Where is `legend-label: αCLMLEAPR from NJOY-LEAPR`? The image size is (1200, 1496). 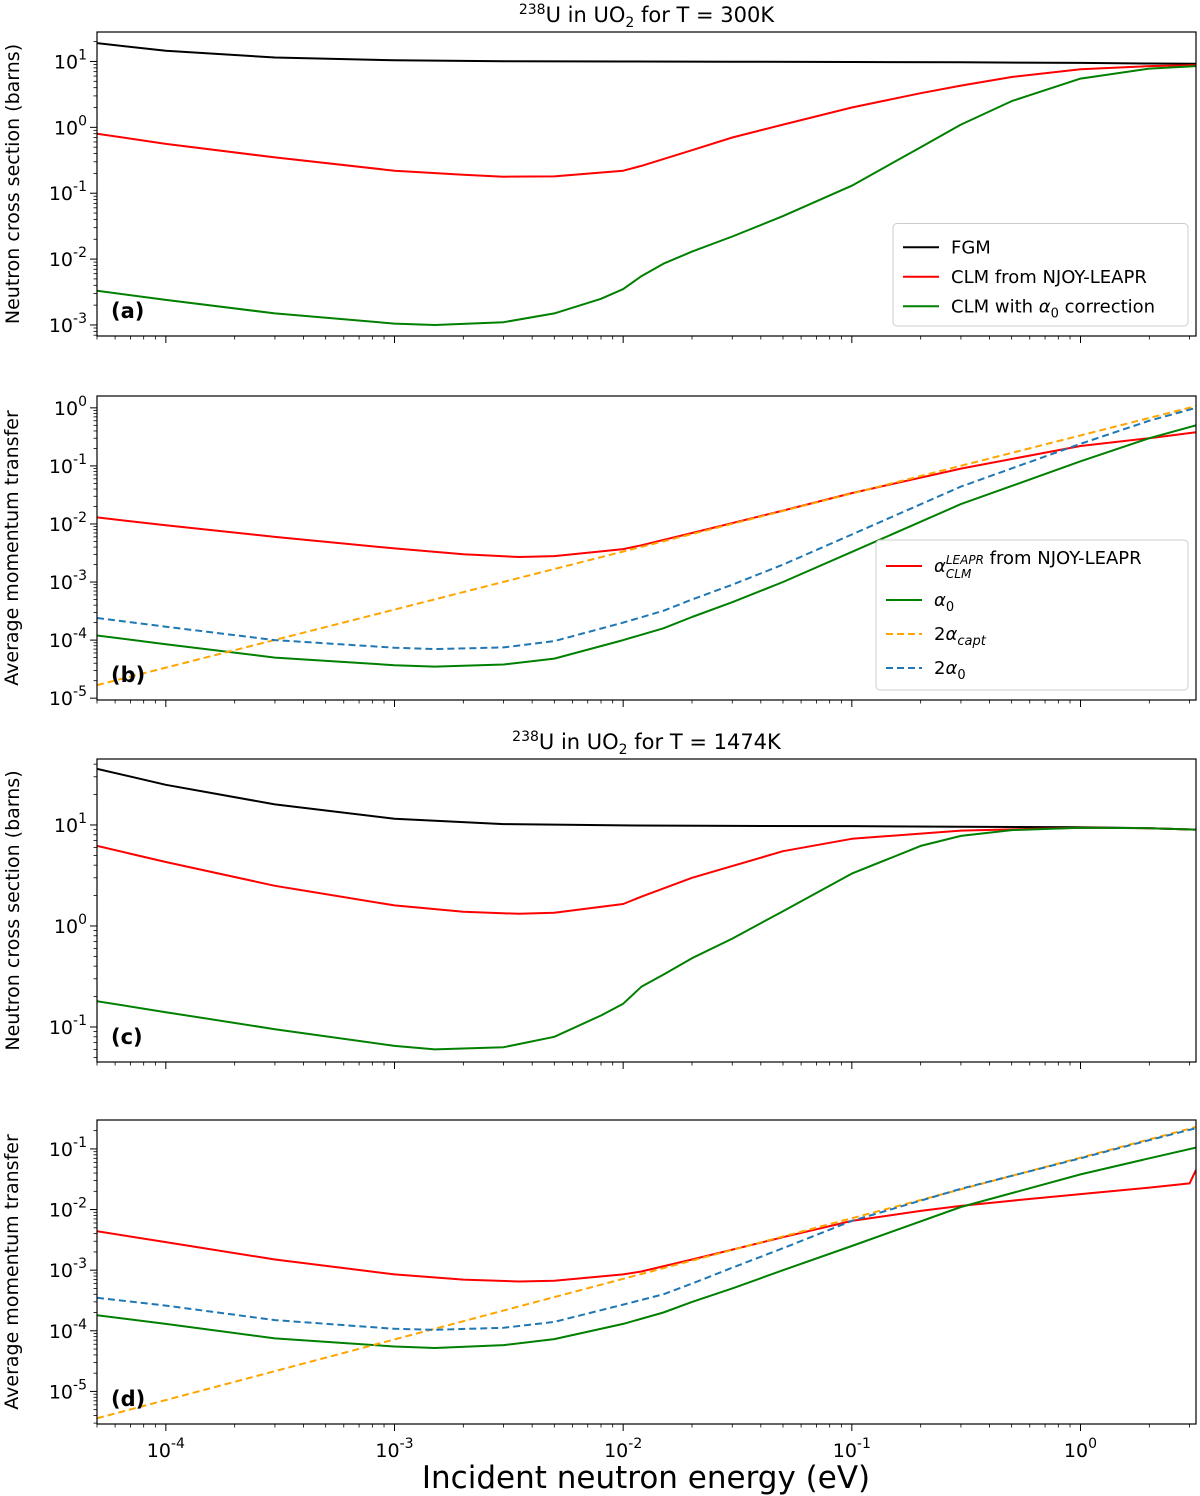 legend-label: αCLMLEAPR from NJOY-LEAPR is located at coordinates (1038, 564).